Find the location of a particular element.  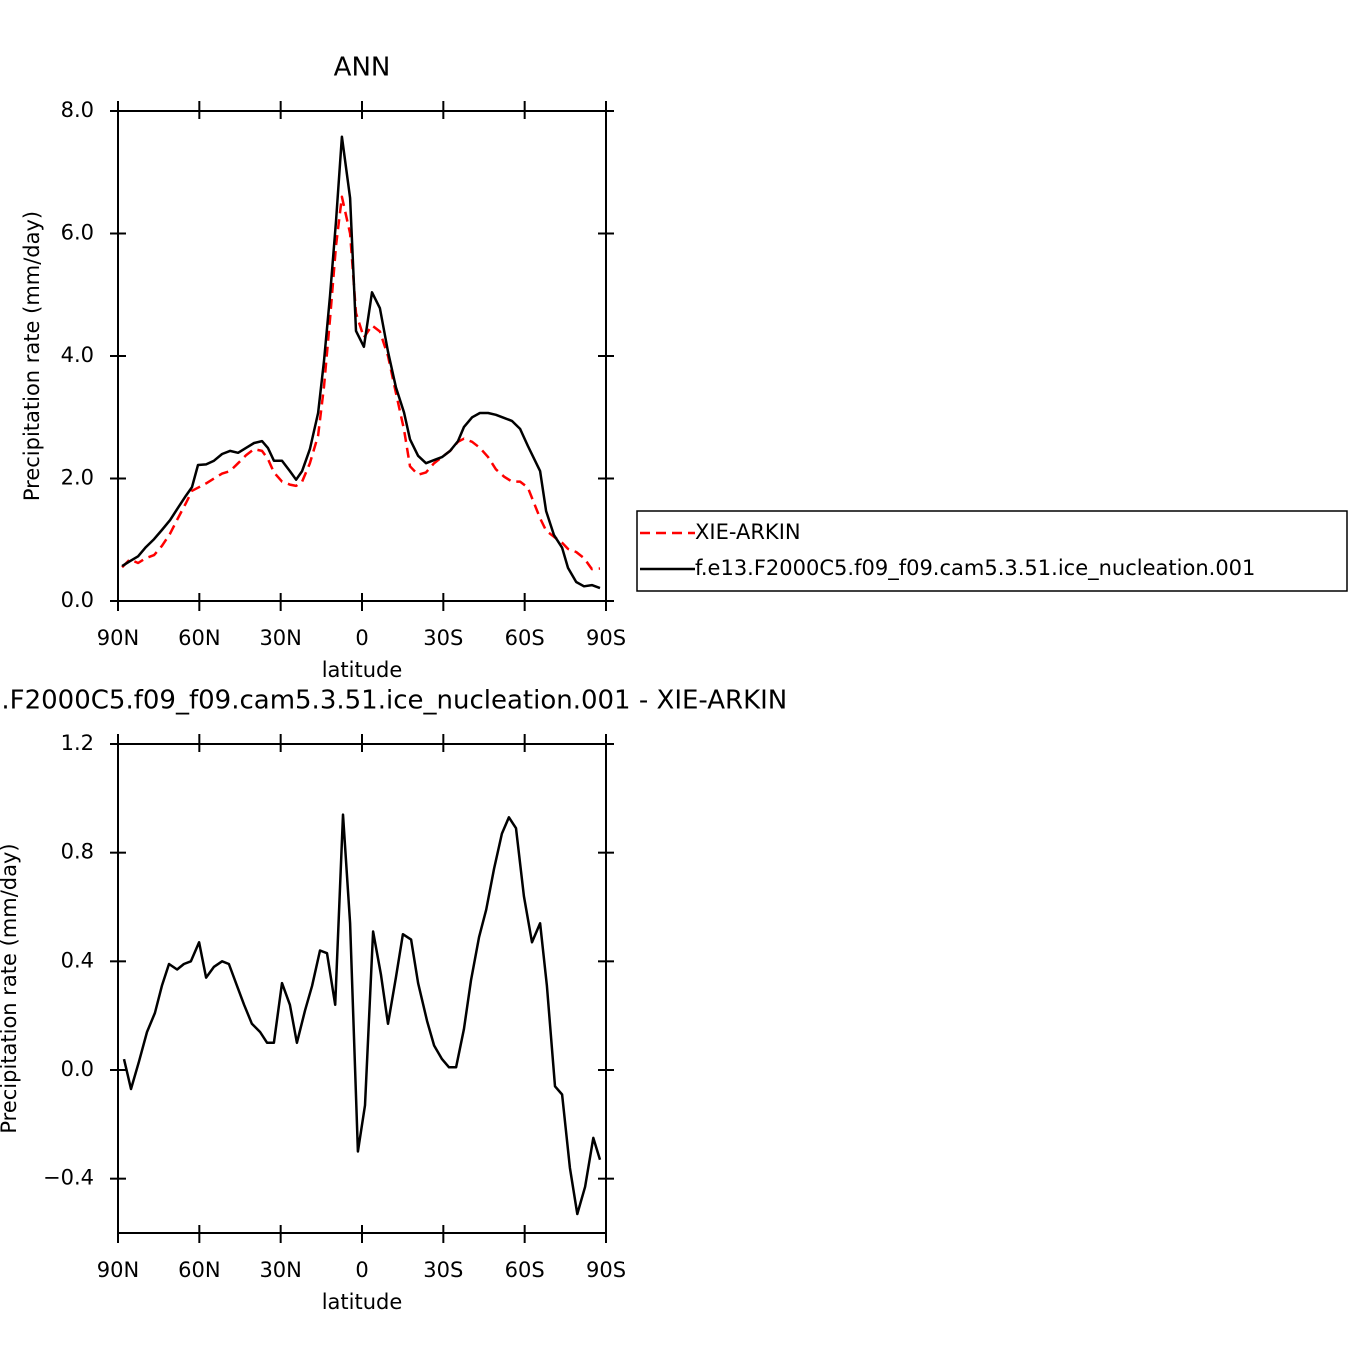

legend-box is located at coordinates (992, 551).